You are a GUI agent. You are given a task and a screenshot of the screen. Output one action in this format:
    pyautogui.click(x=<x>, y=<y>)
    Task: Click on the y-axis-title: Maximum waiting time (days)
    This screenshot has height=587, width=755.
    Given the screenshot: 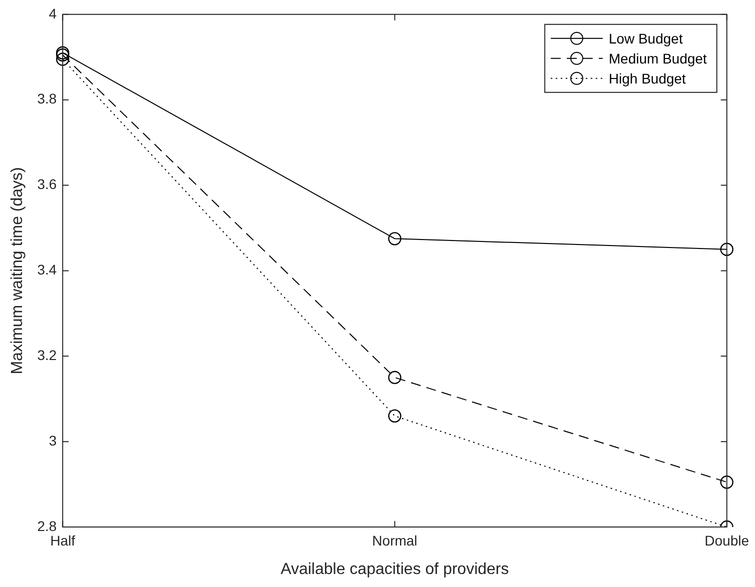 What is the action you would take?
    pyautogui.click(x=17, y=270)
    